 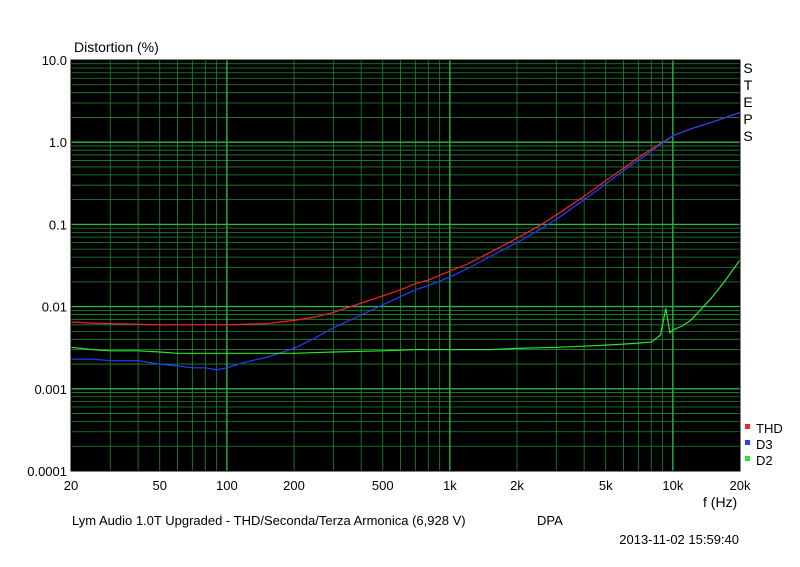 I want to click on x-tick-label: 100, so click(x=227, y=485).